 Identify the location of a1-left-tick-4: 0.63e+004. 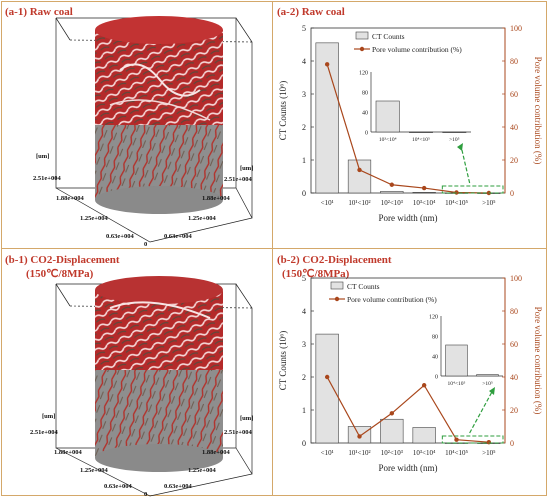
(120, 236).